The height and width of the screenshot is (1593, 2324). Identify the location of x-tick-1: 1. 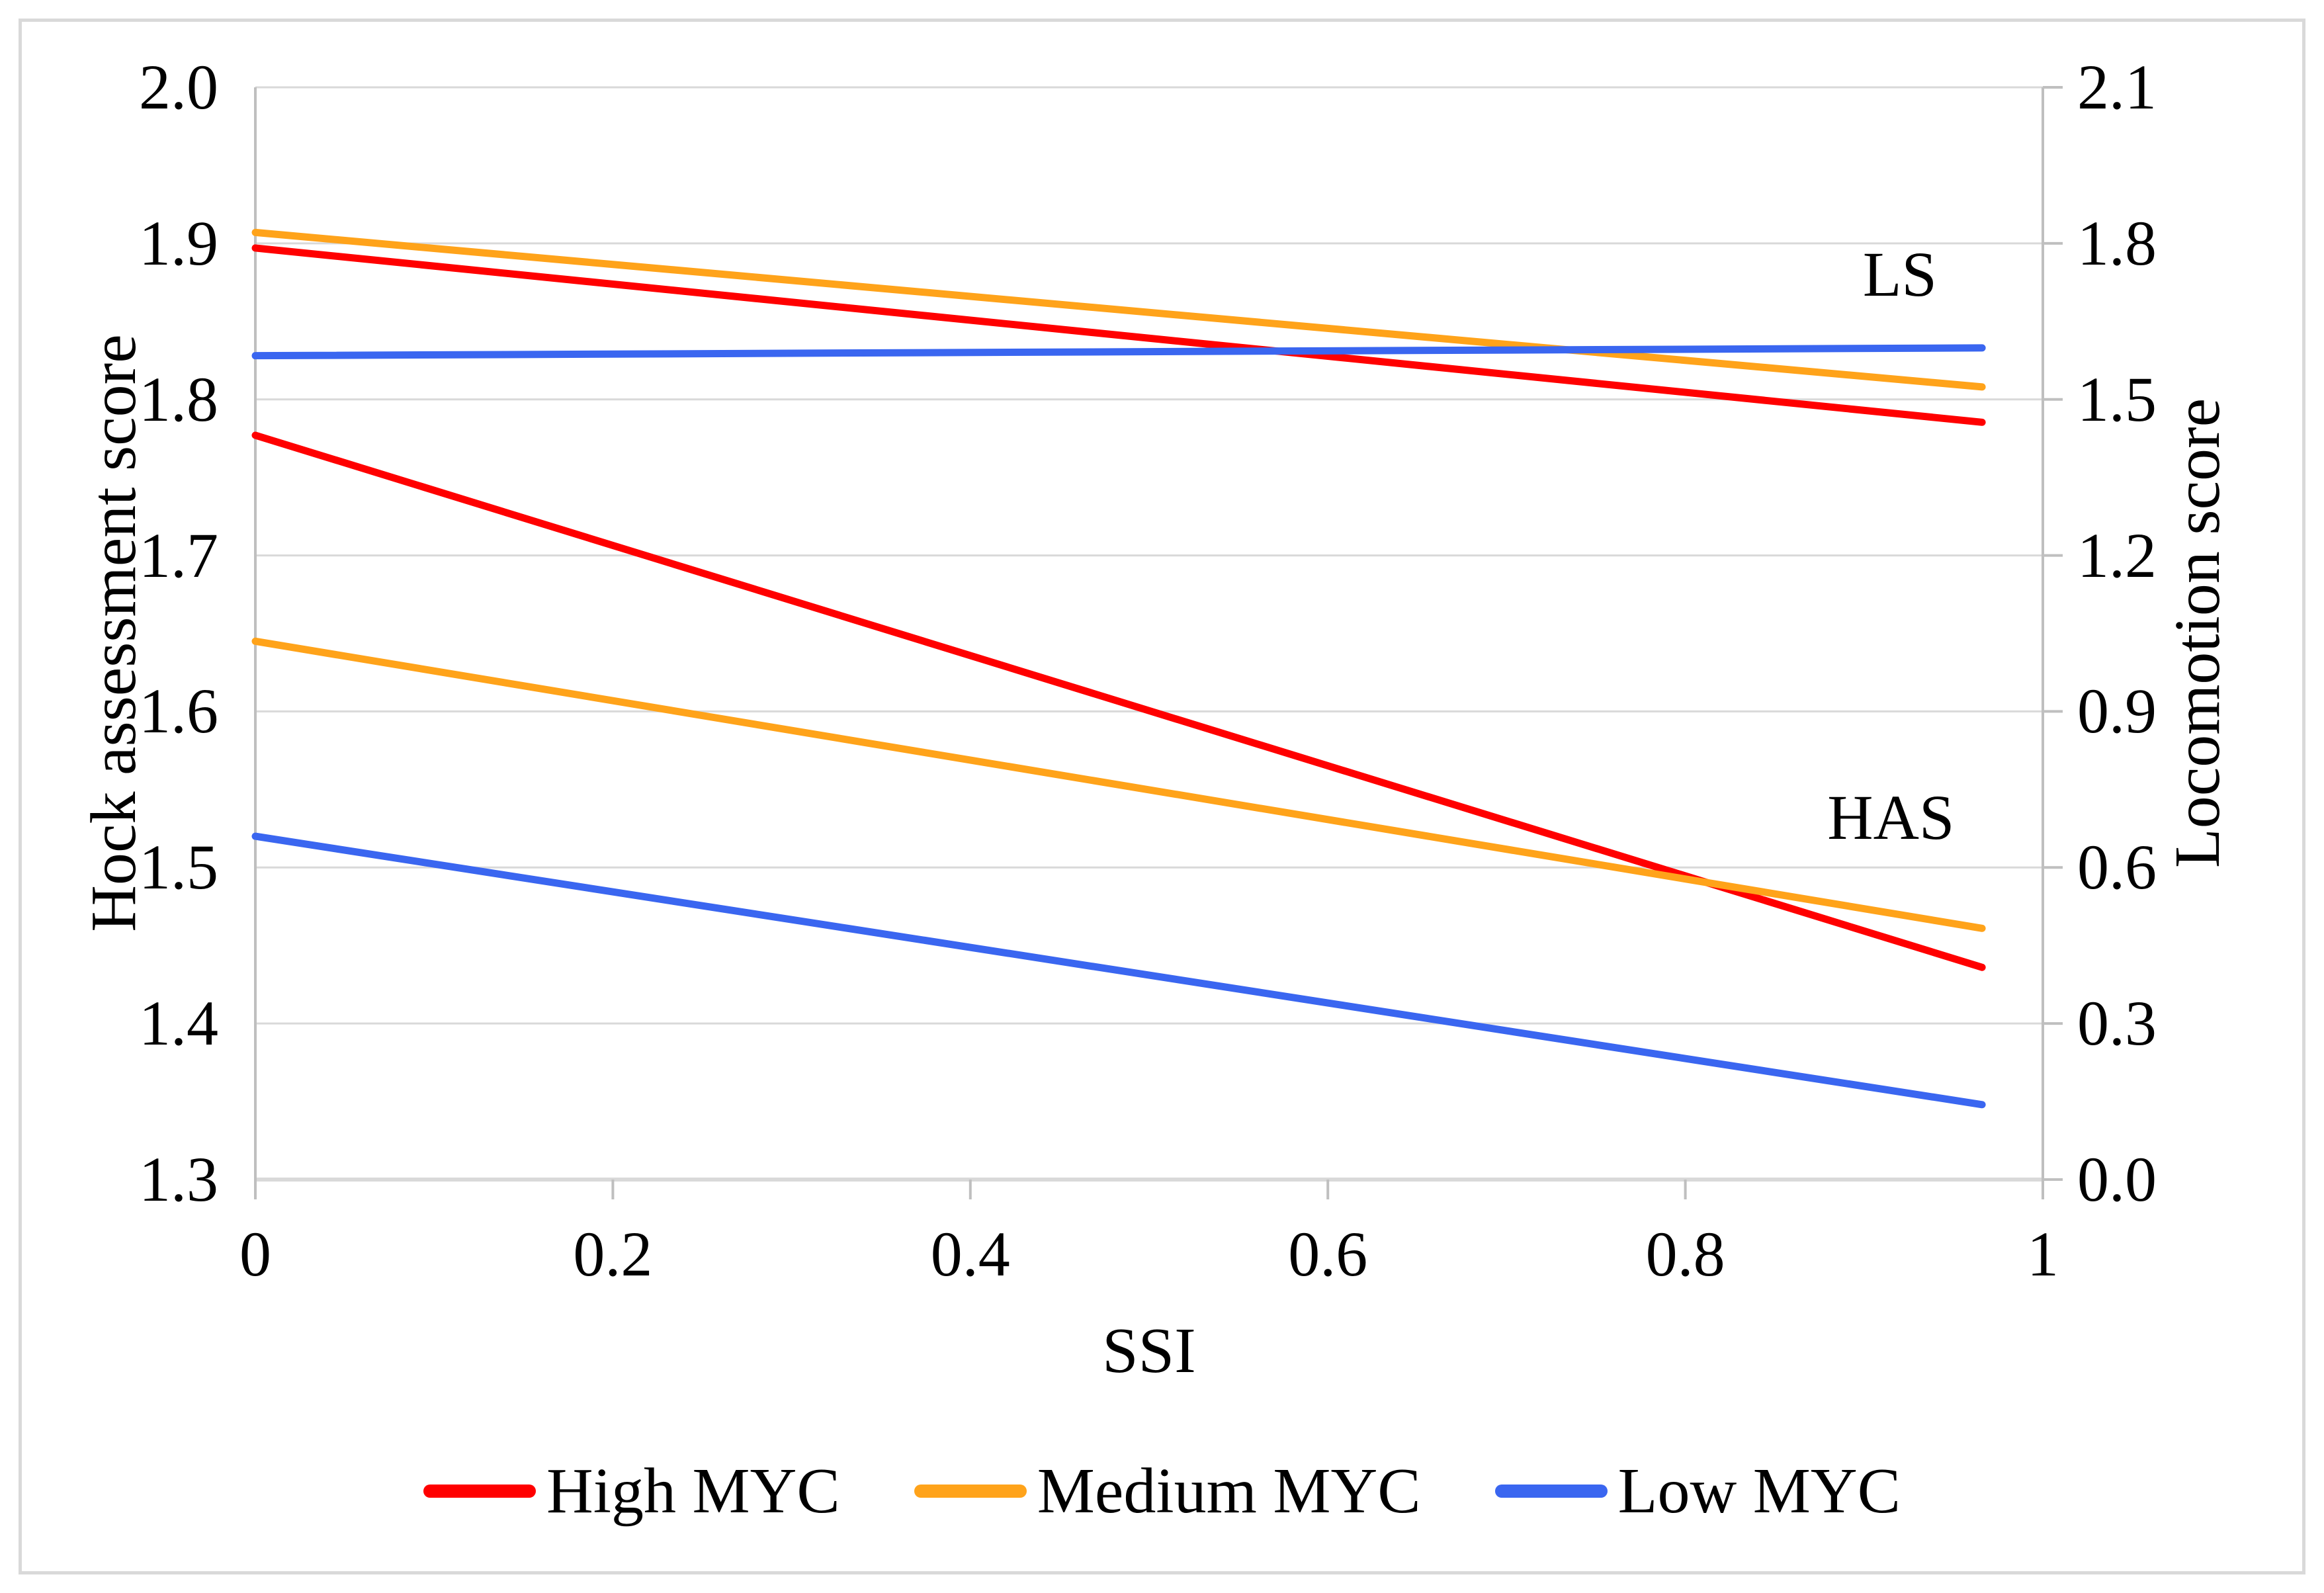
(2043, 1254).